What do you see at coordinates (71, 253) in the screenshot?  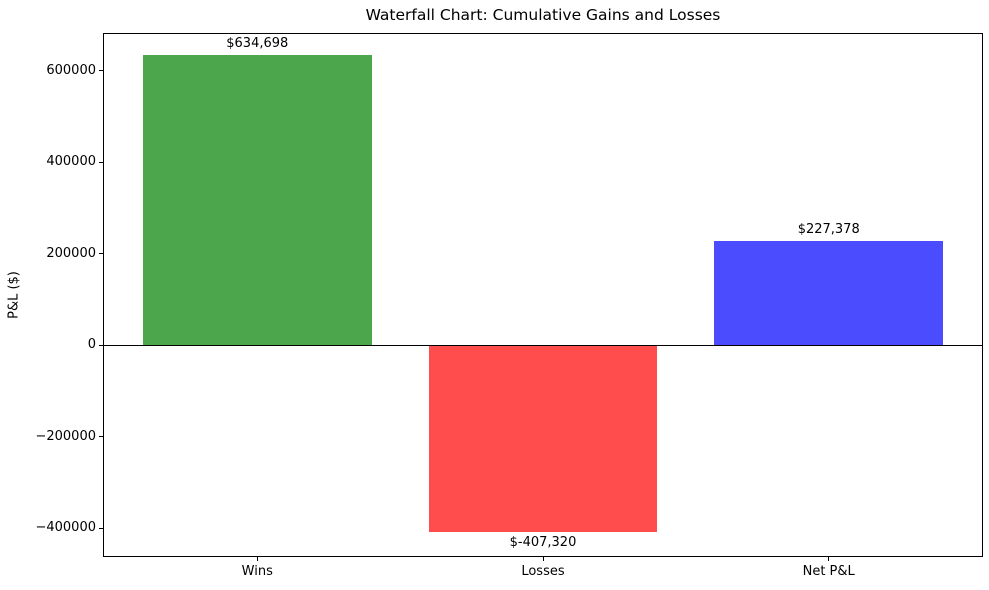 I see `y-tick-label: 200000` at bounding box center [71, 253].